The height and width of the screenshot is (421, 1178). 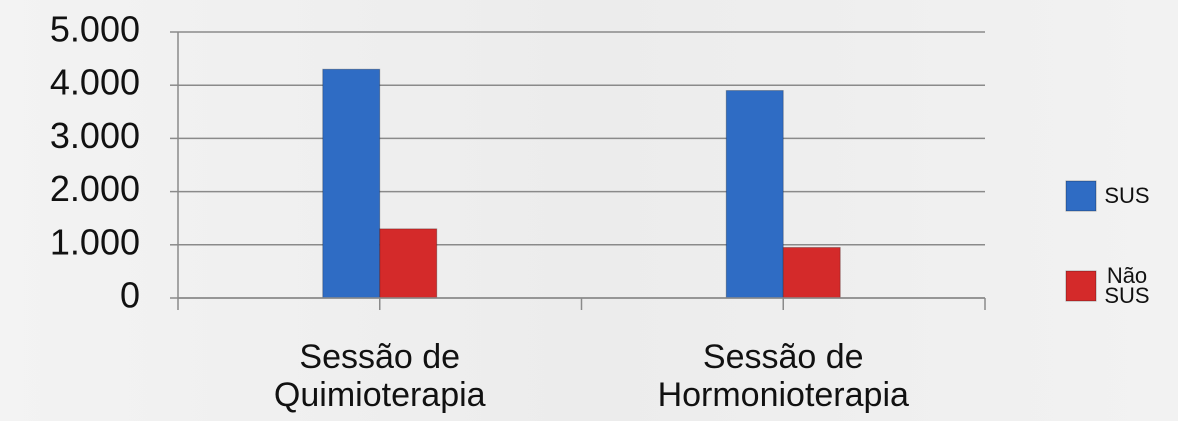 I want to click on y-tick-label: 0, so click(x=130, y=295).